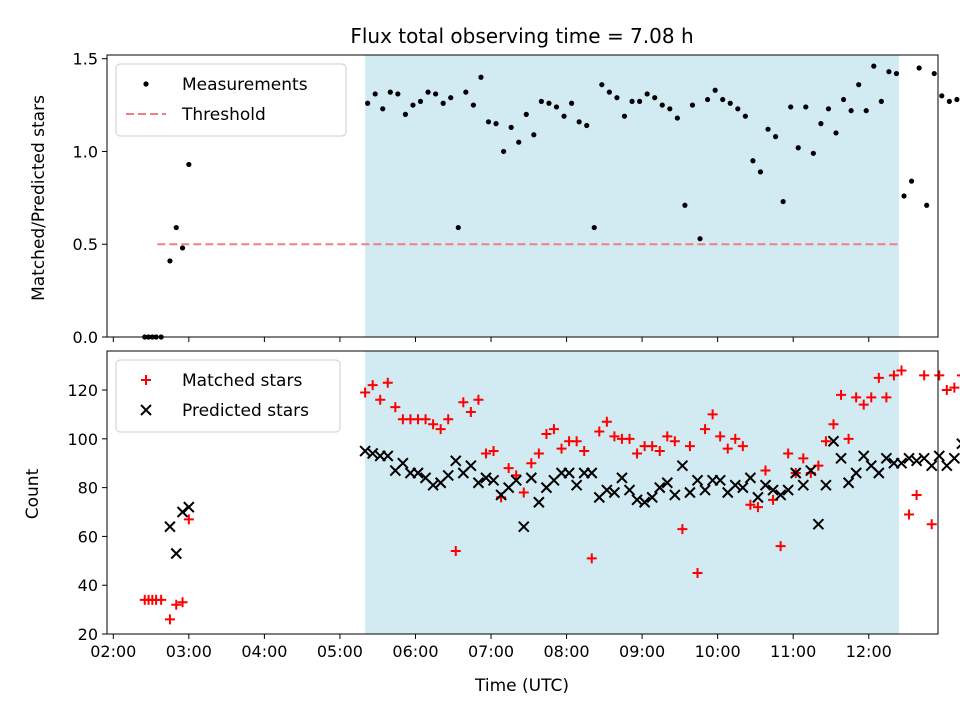 The image size is (960, 720). What do you see at coordinates (146, 410) in the screenshot?
I see `legend-marker` at bounding box center [146, 410].